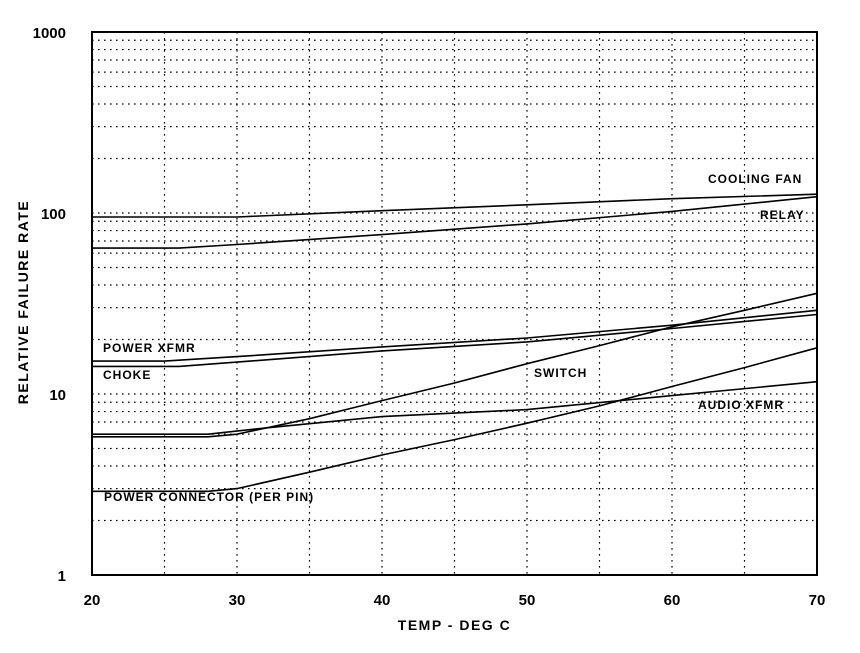 The image size is (860, 653). Describe the element at coordinates (455, 222) in the screenshot. I see `series-line-relay` at that location.